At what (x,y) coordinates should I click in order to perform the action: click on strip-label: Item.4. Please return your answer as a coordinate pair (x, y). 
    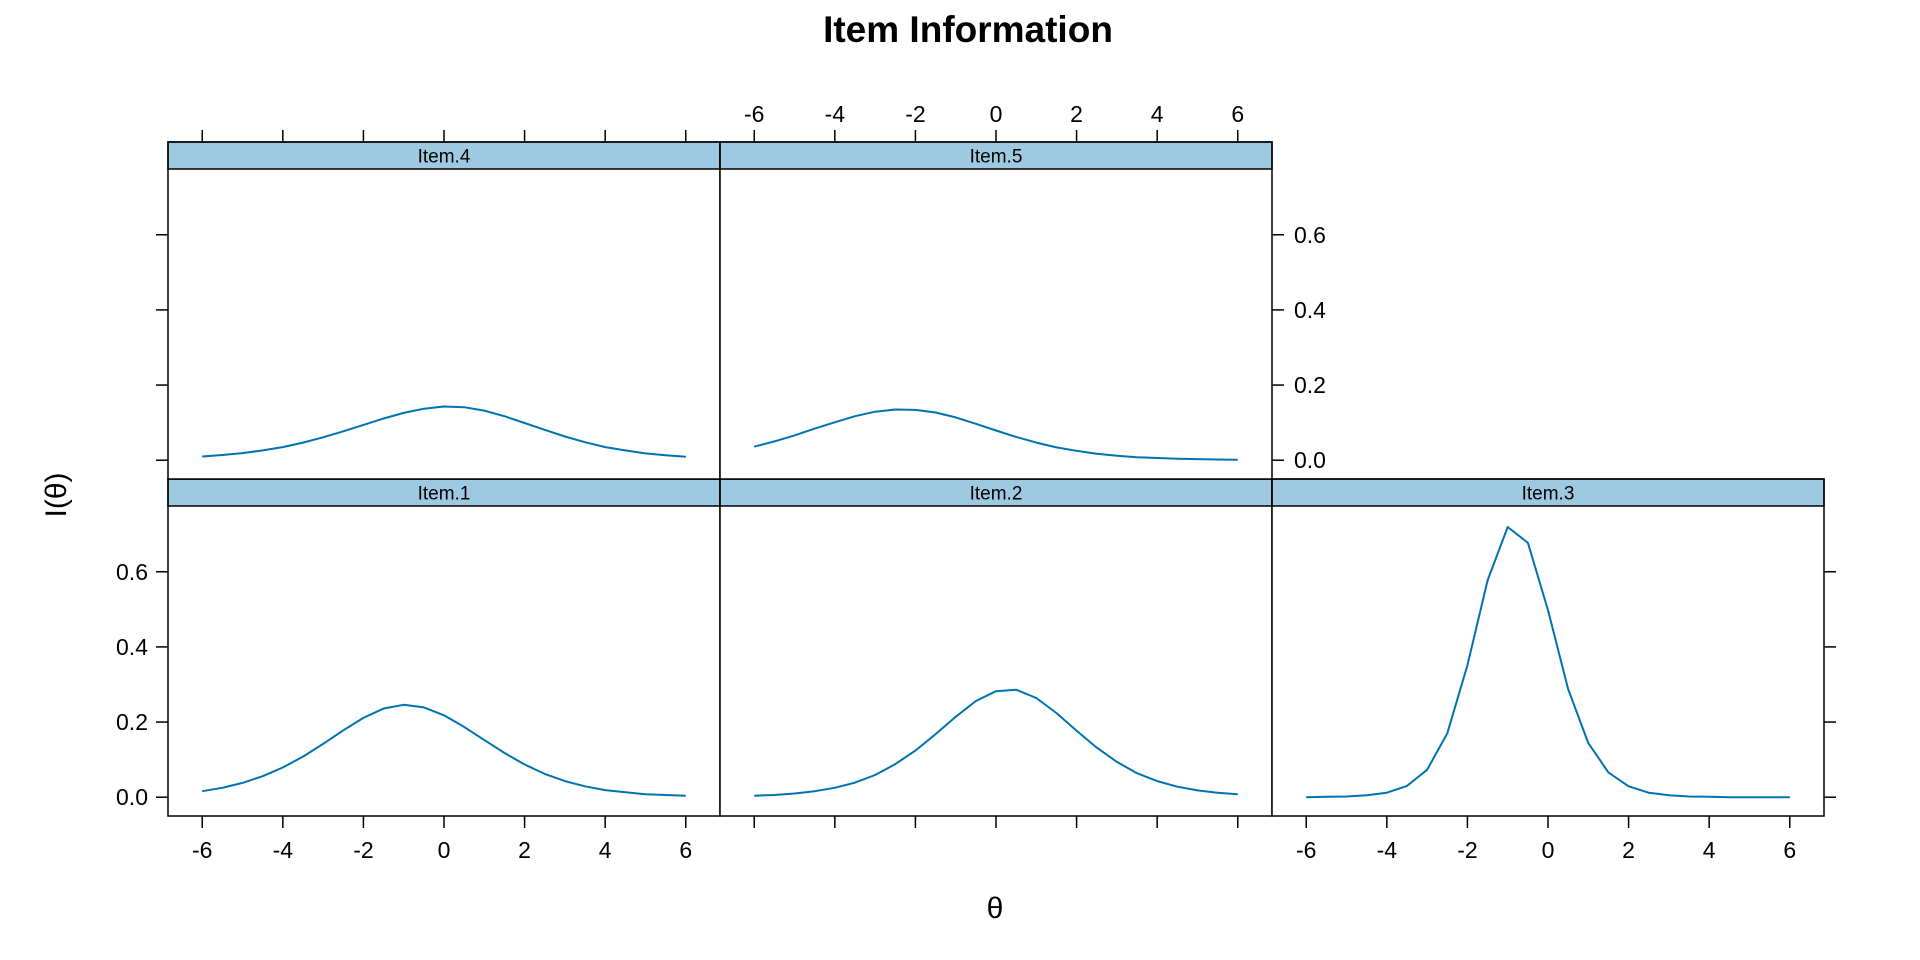
    Looking at the image, I should click on (444, 157).